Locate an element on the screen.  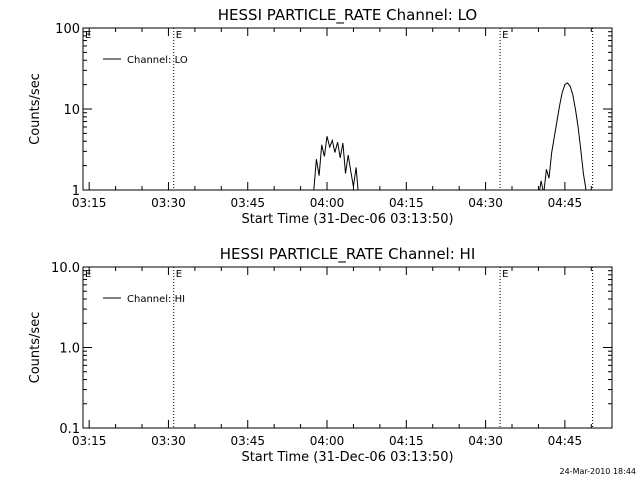
y-tick-label: 10.0 is located at coordinates (65, 268).